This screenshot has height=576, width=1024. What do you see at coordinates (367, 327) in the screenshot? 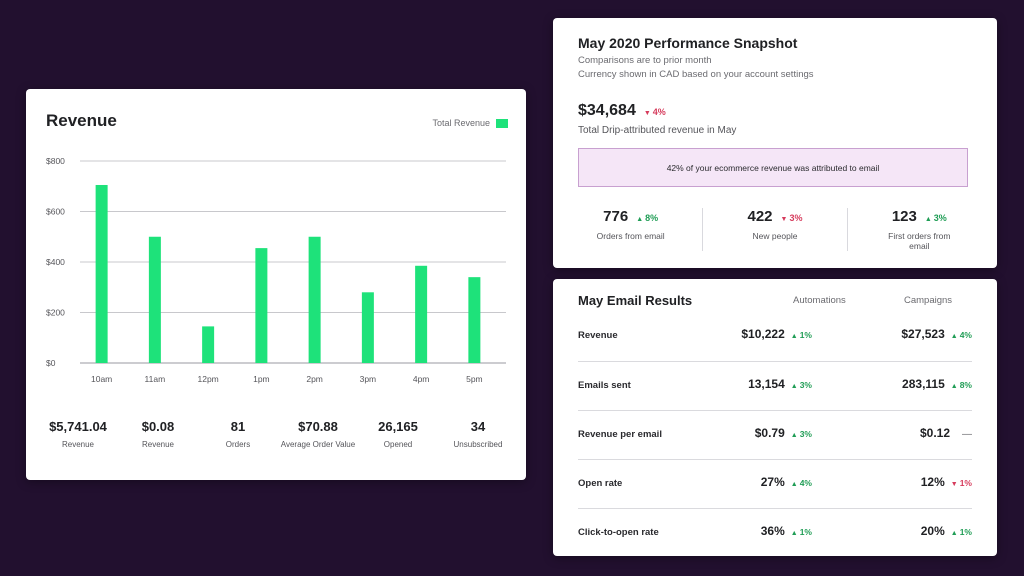
I see `bar-3pm` at bounding box center [367, 327].